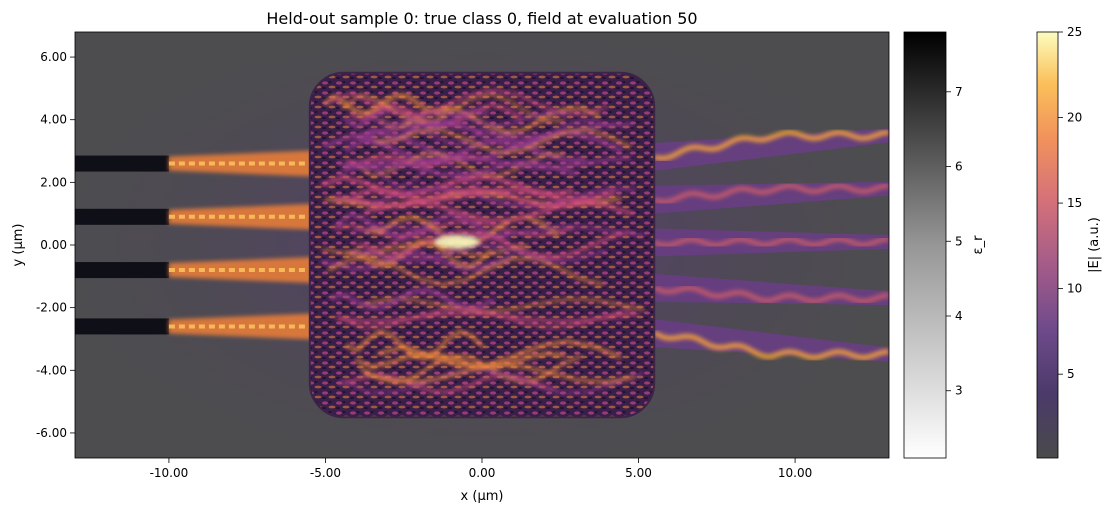  I want to click on colorbar-tick-label: 3, so click(959, 391).